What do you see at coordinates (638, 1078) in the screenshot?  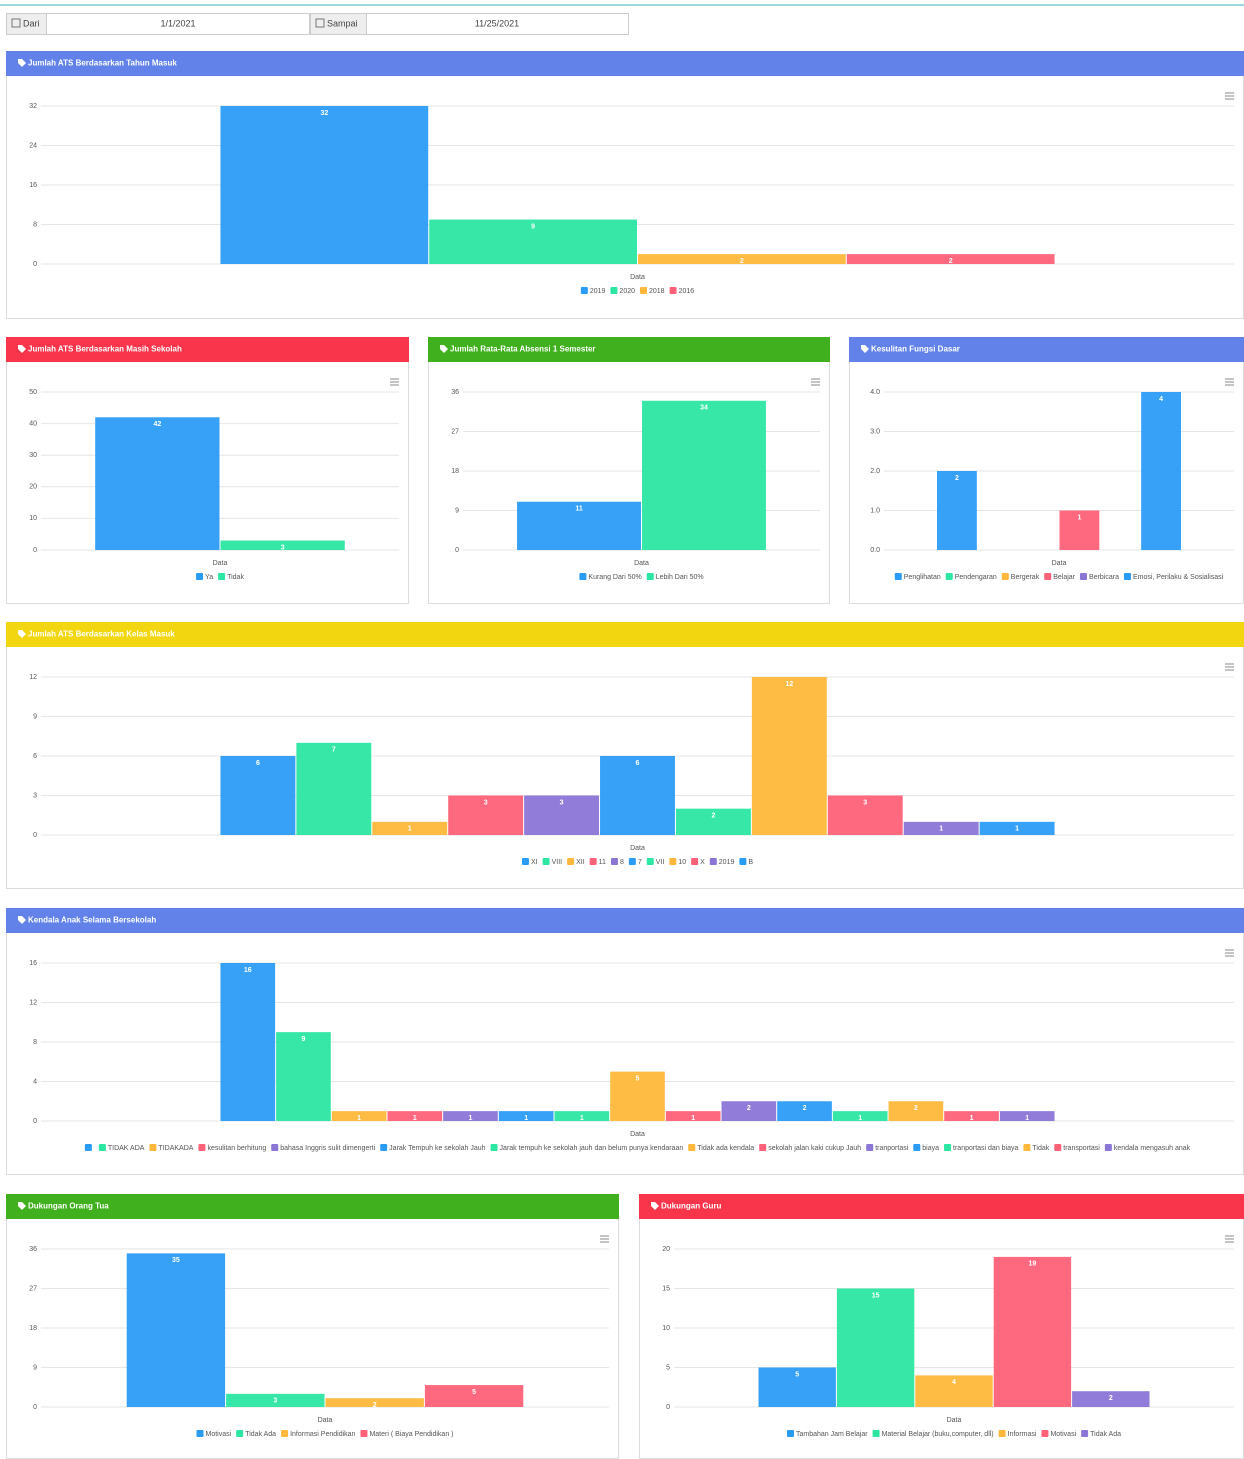 I see `data-label: 5` at bounding box center [638, 1078].